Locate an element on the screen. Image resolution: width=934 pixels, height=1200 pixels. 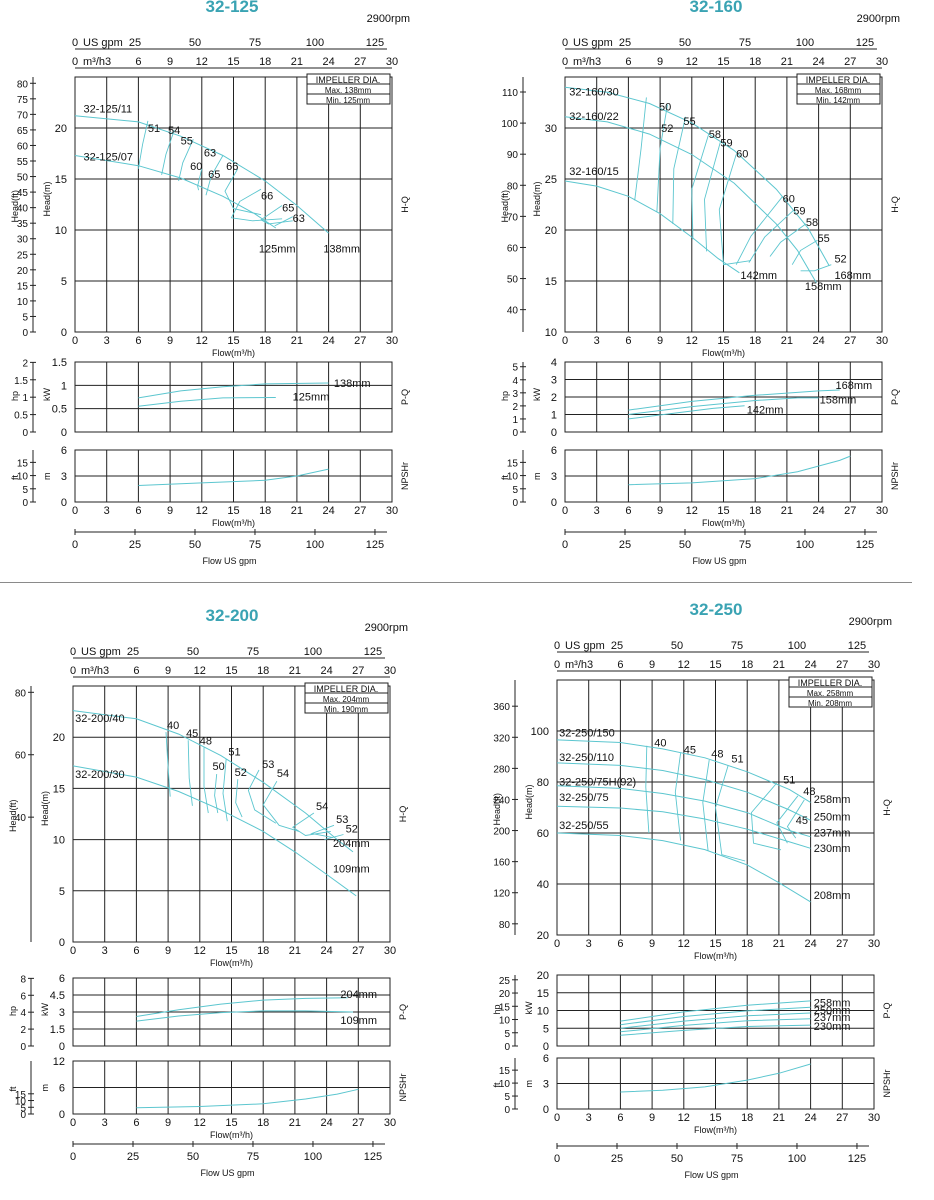
hq-curve-label: 109mm is located at coordinates (351, 869).